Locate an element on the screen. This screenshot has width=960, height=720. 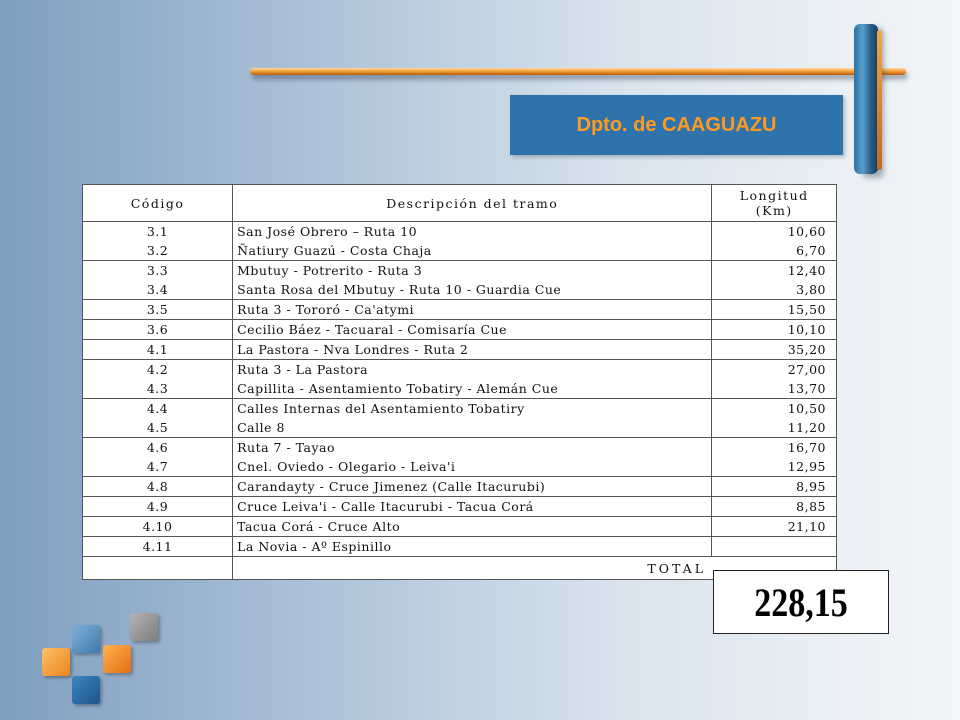
table-row: 4.11 La Novia - Aº Espinillo is located at coordinates (459, 546).